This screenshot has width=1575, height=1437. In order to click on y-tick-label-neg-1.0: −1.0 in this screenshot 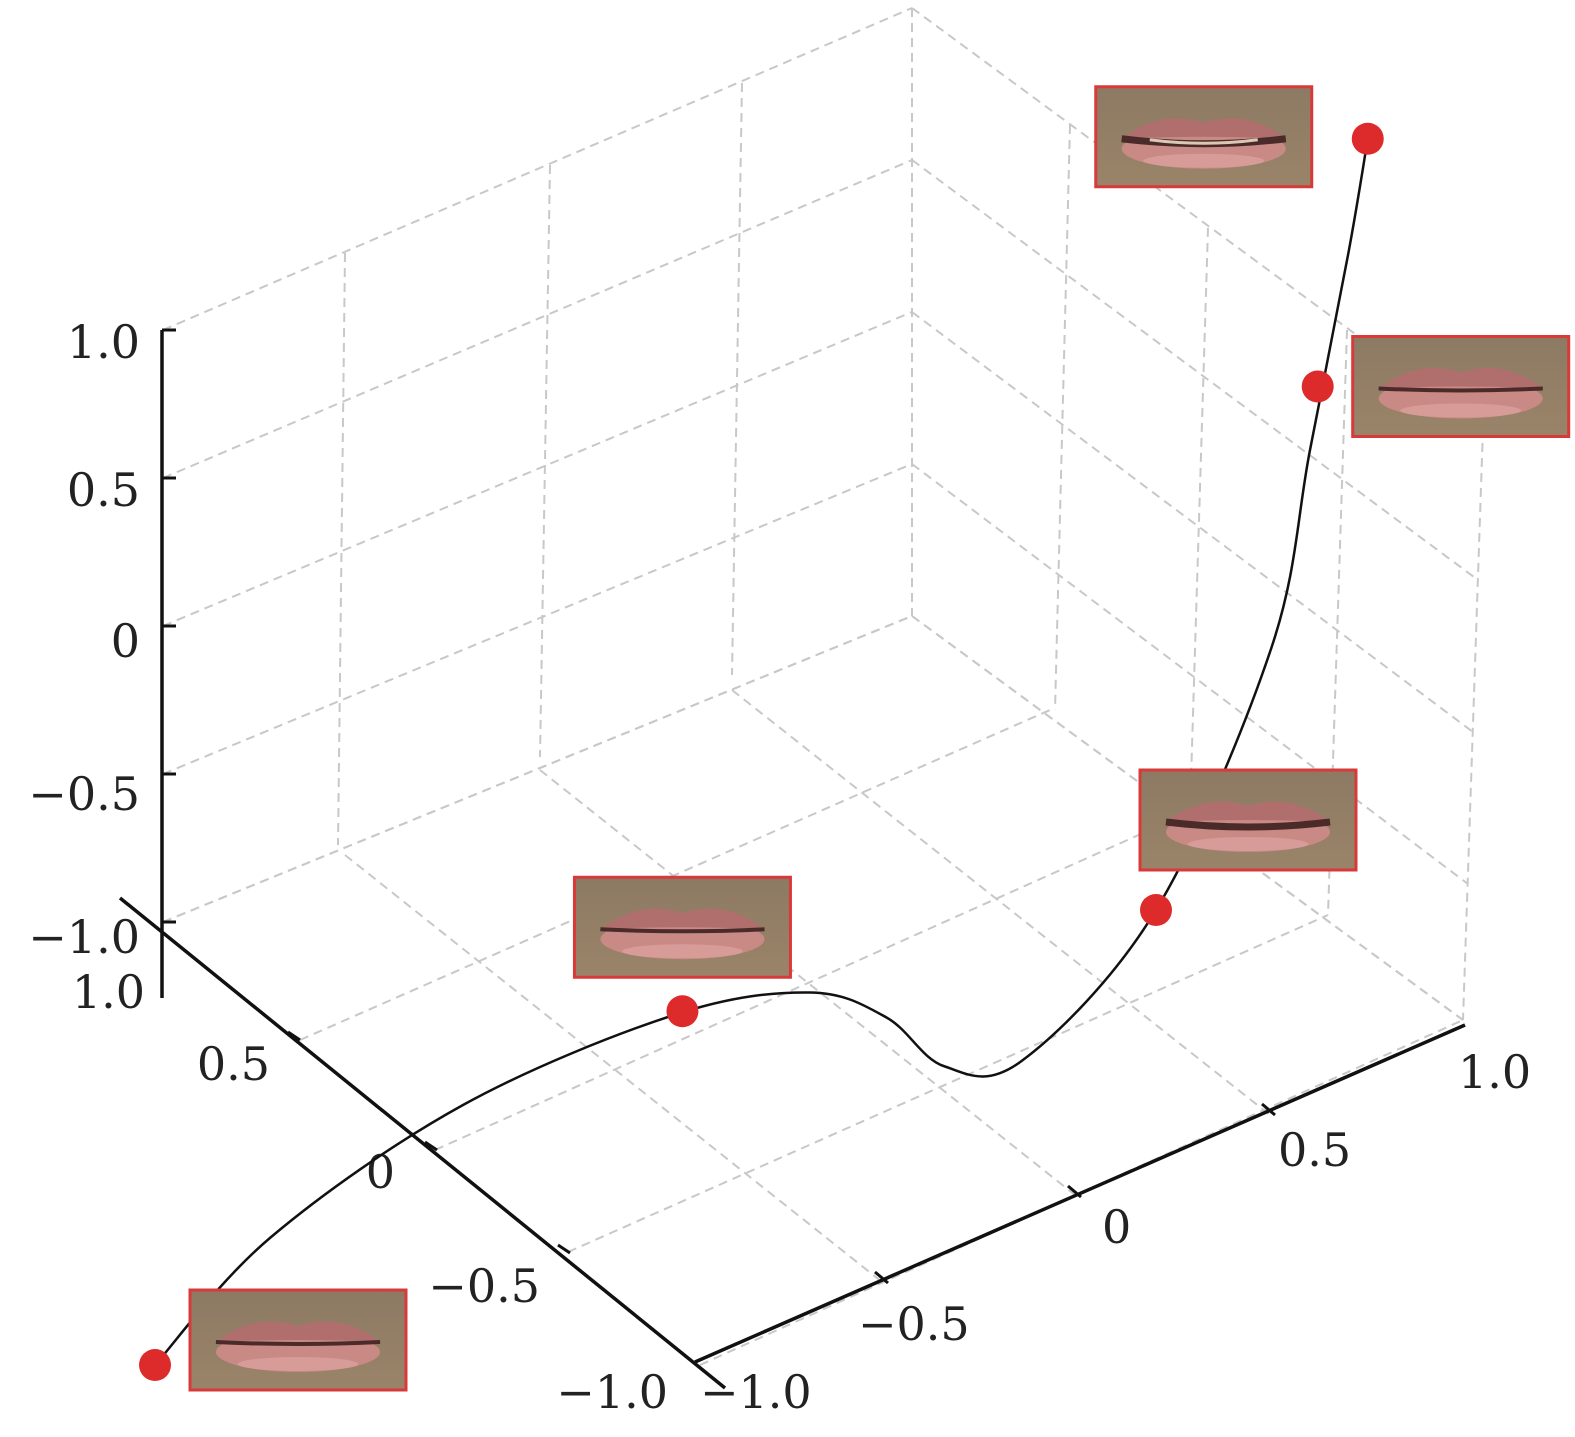, I will do `click(612, 1392)`.